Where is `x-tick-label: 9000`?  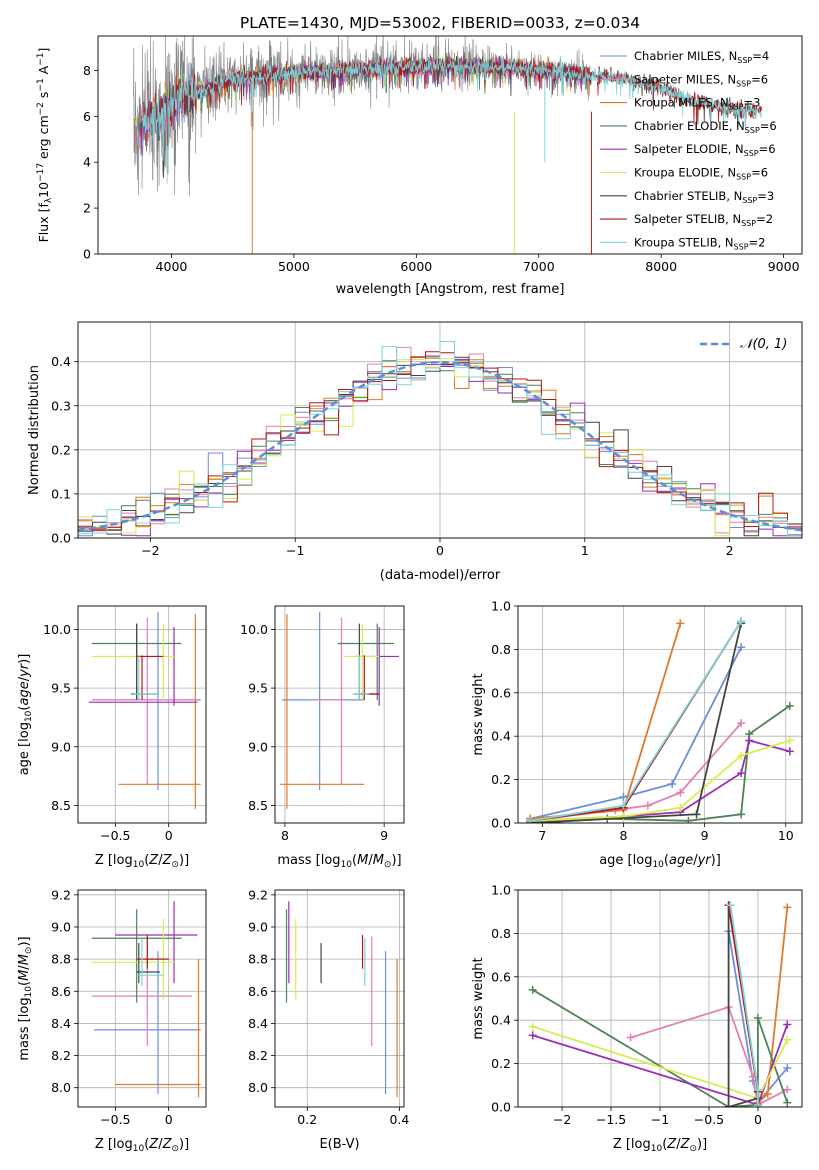
x-tick-label: 9000 is located at coordinates (784, 266).